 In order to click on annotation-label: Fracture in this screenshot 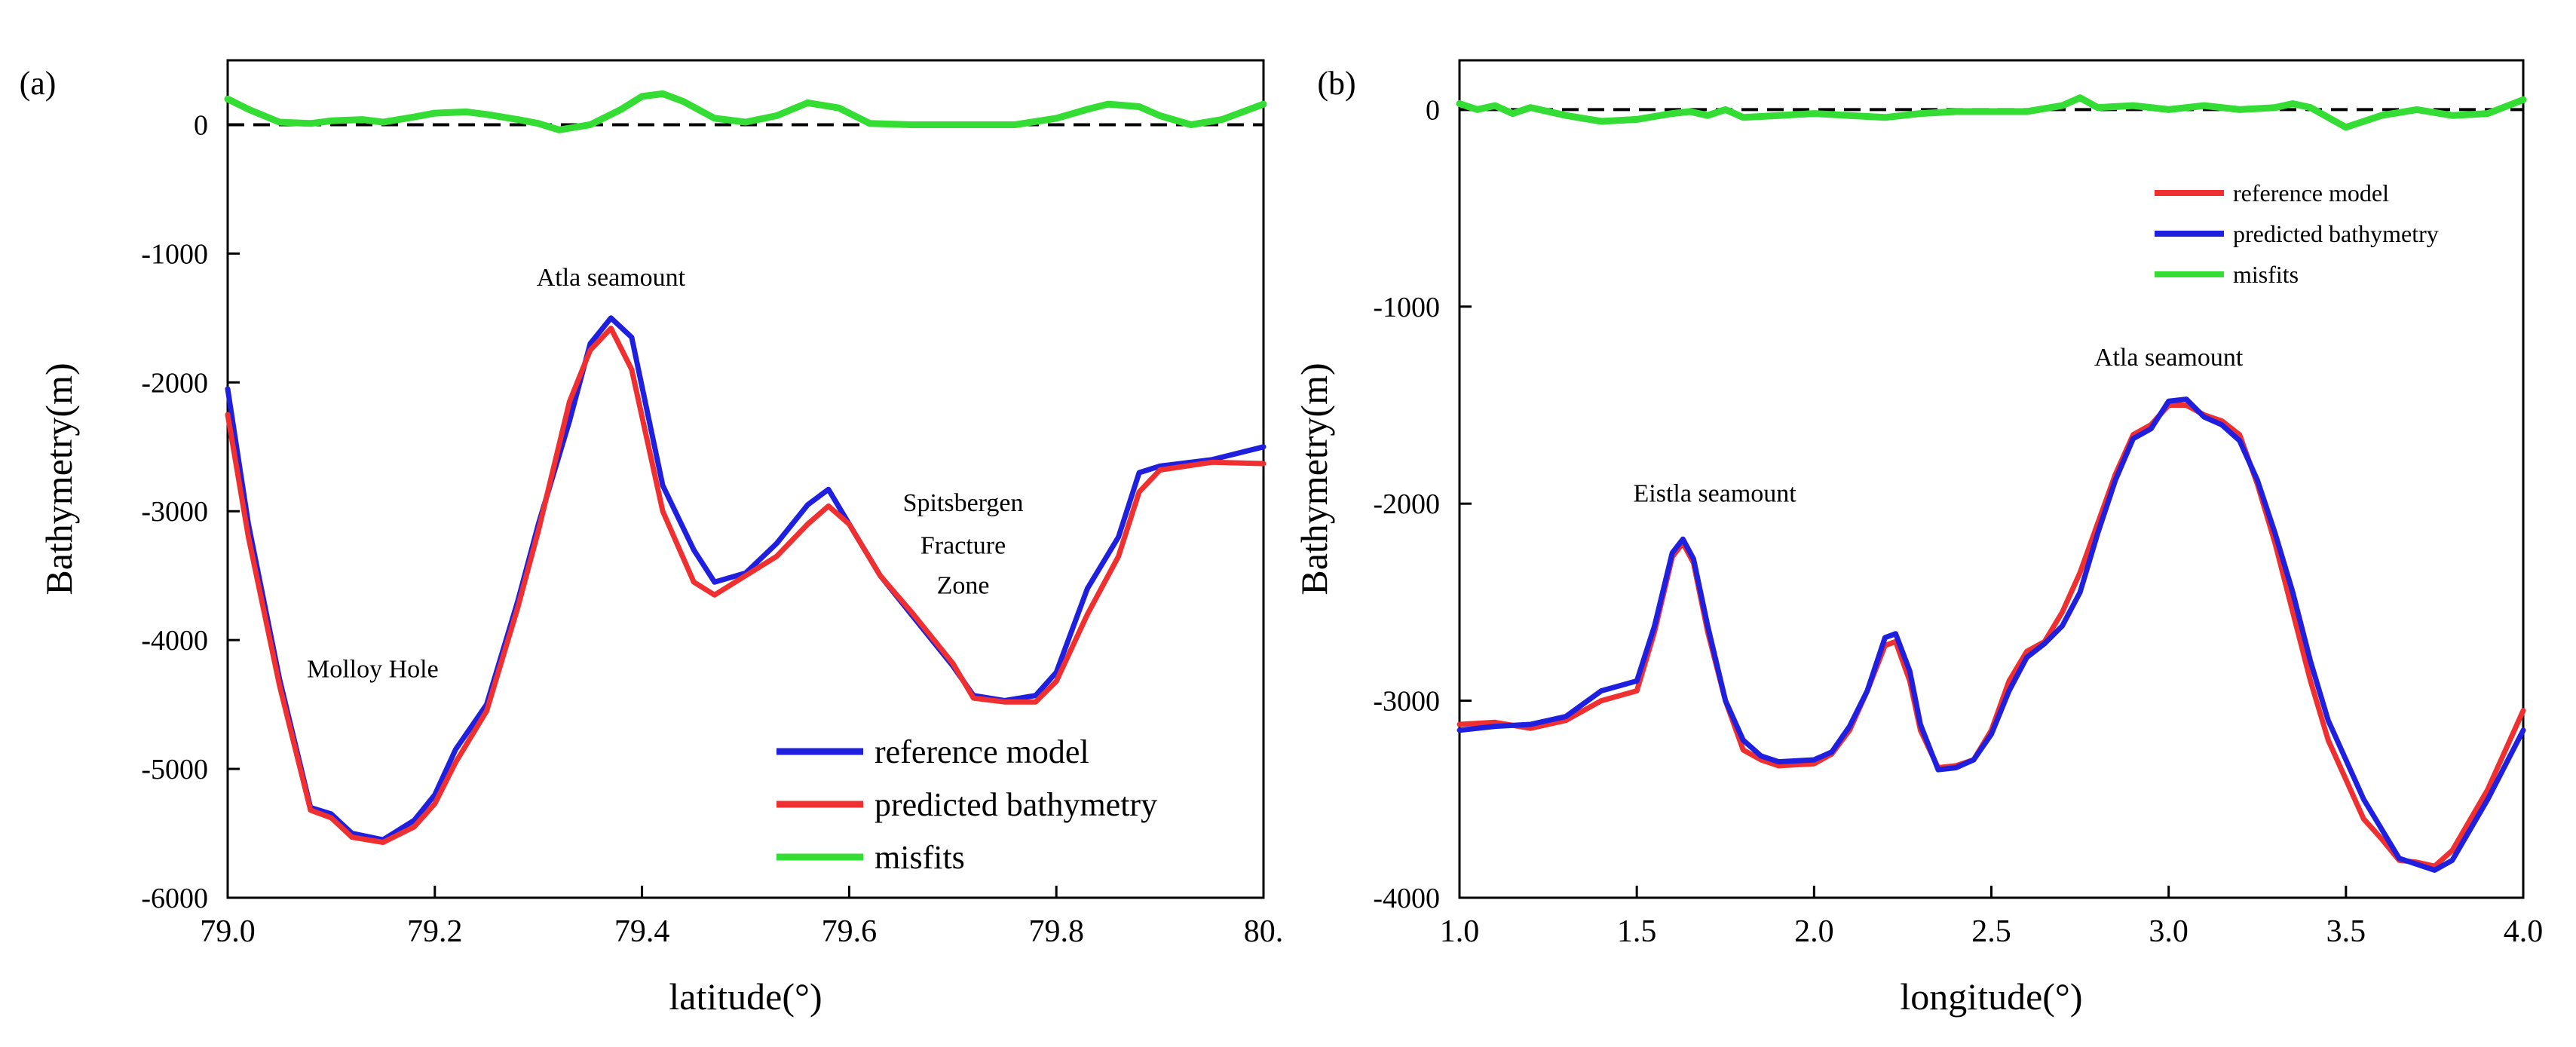, I will do `click(963, 546)`.